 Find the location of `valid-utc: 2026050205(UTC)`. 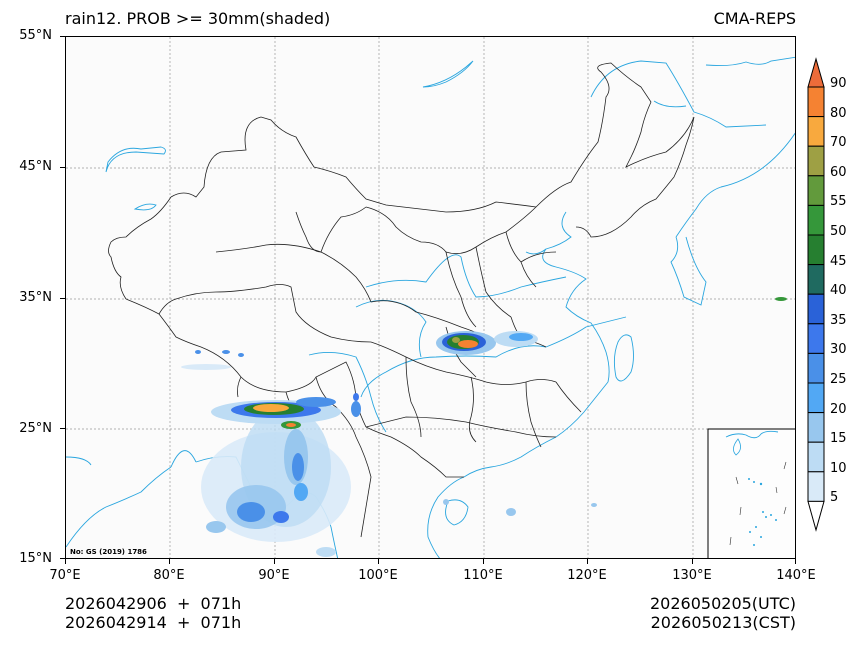

valid-utc: 2026050205(UTC) is located at coordinates (723, 603).